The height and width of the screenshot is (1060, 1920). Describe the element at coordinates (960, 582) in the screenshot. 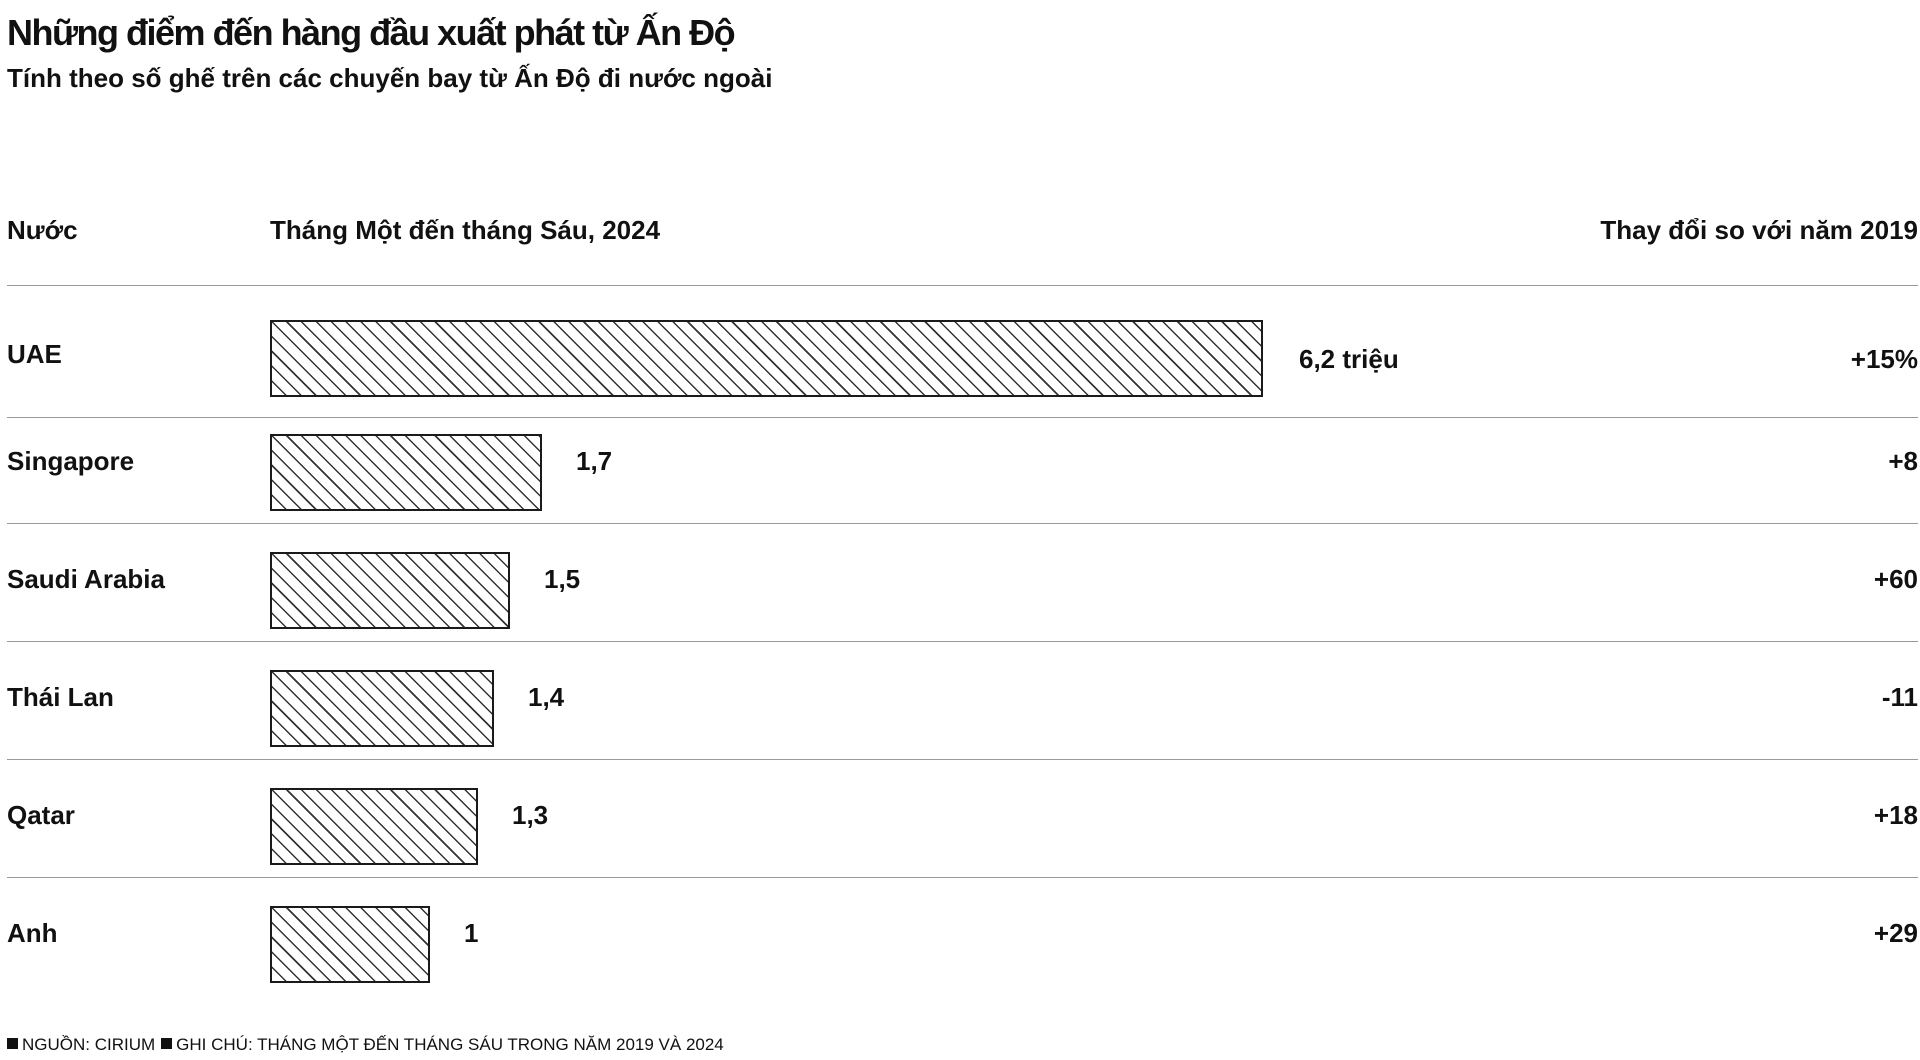

I see `bar-row: Saudi Arabia 1,5 +60` at that location.